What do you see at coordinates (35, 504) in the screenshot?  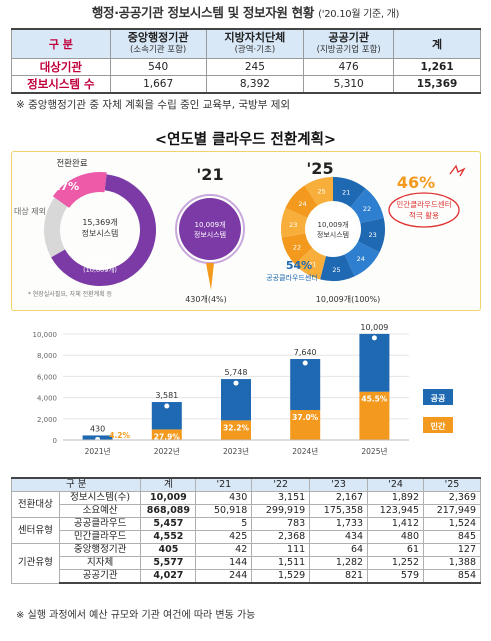 I see `group-label: 전환대상` at bounding box center [35, 504].